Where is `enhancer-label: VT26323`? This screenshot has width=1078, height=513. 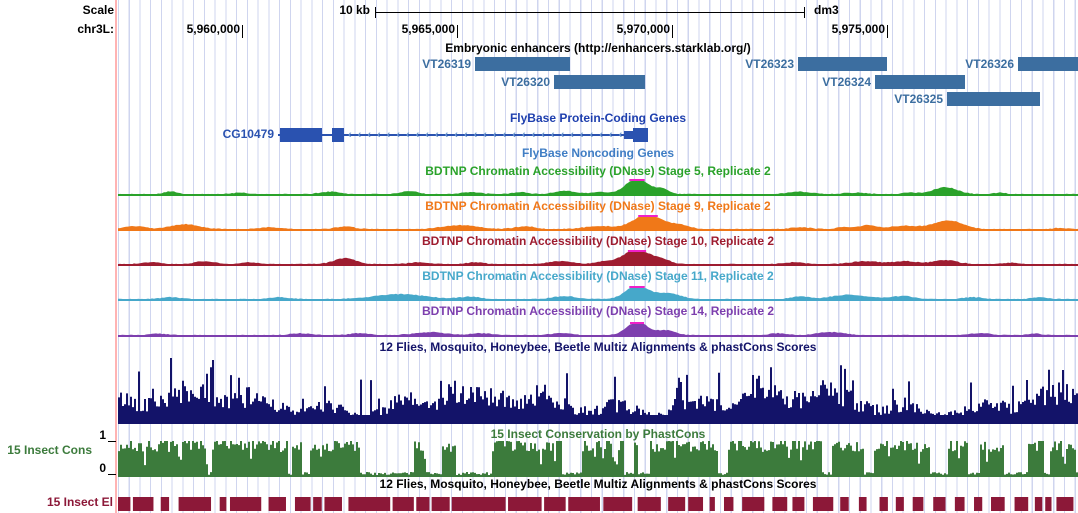 enhancer-label: VT26323 is located at coordinates (769, 64).